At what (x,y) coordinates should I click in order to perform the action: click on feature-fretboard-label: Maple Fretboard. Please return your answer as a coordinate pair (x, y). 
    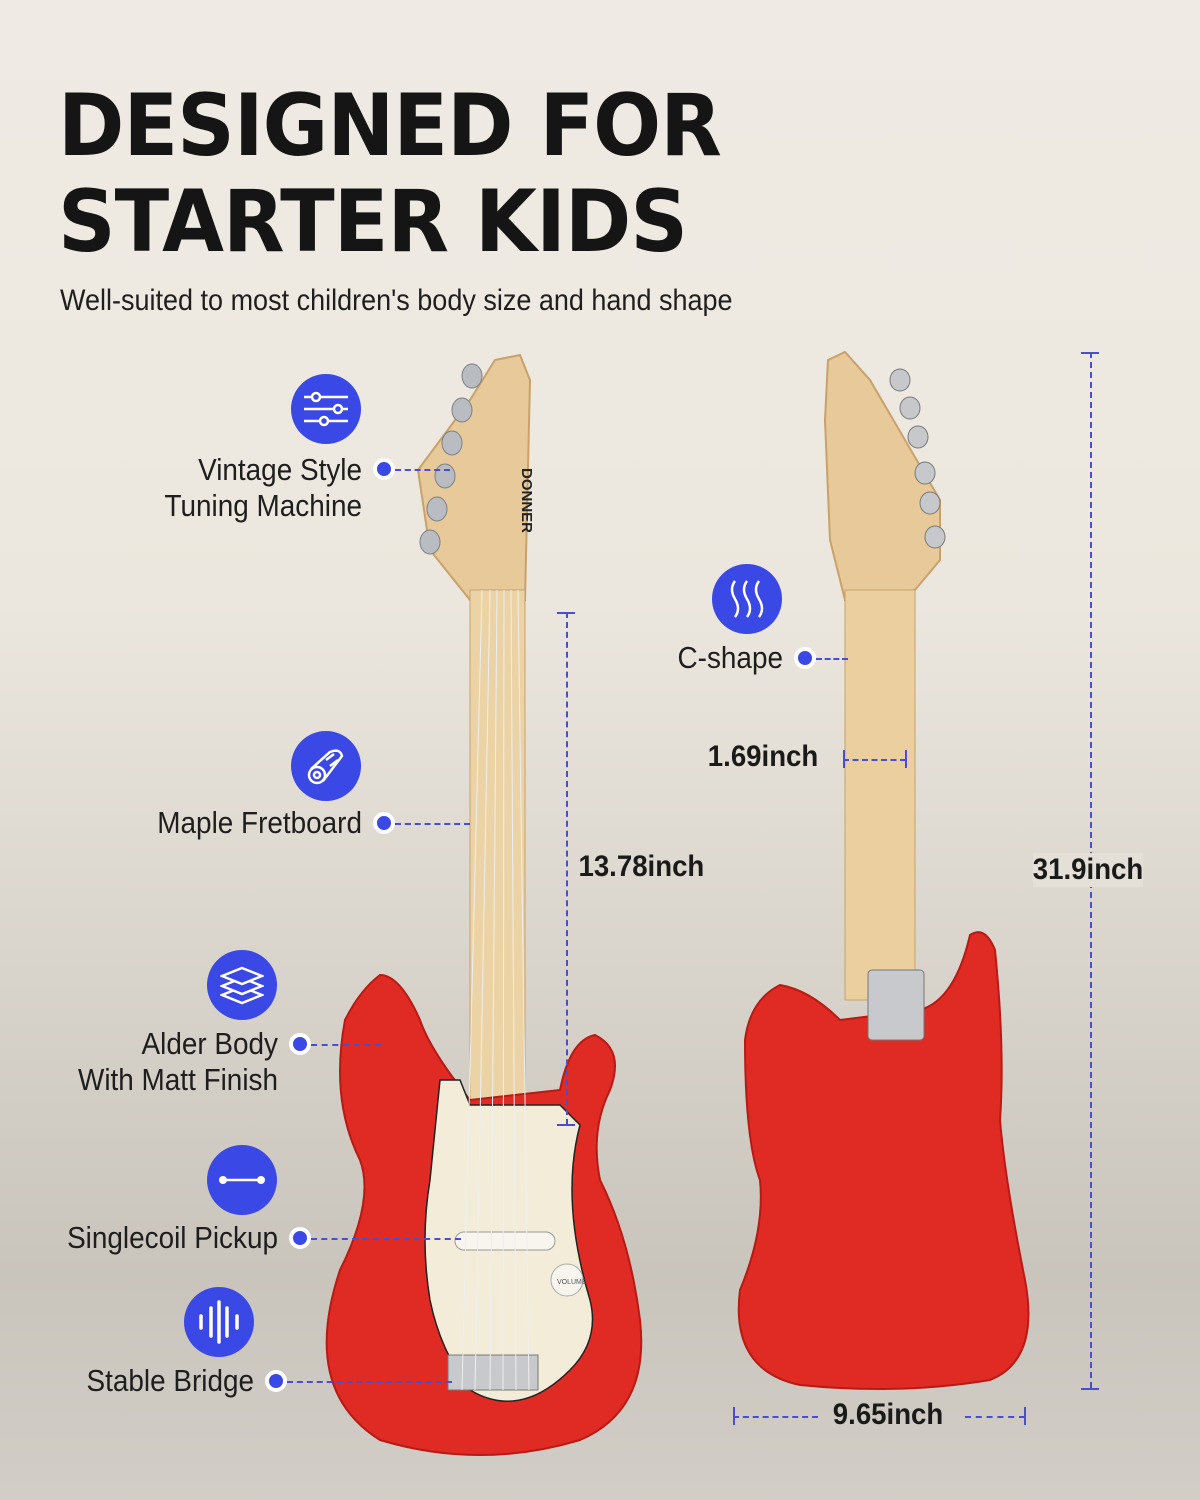
    Looking at the image, I should click on (218, 823).